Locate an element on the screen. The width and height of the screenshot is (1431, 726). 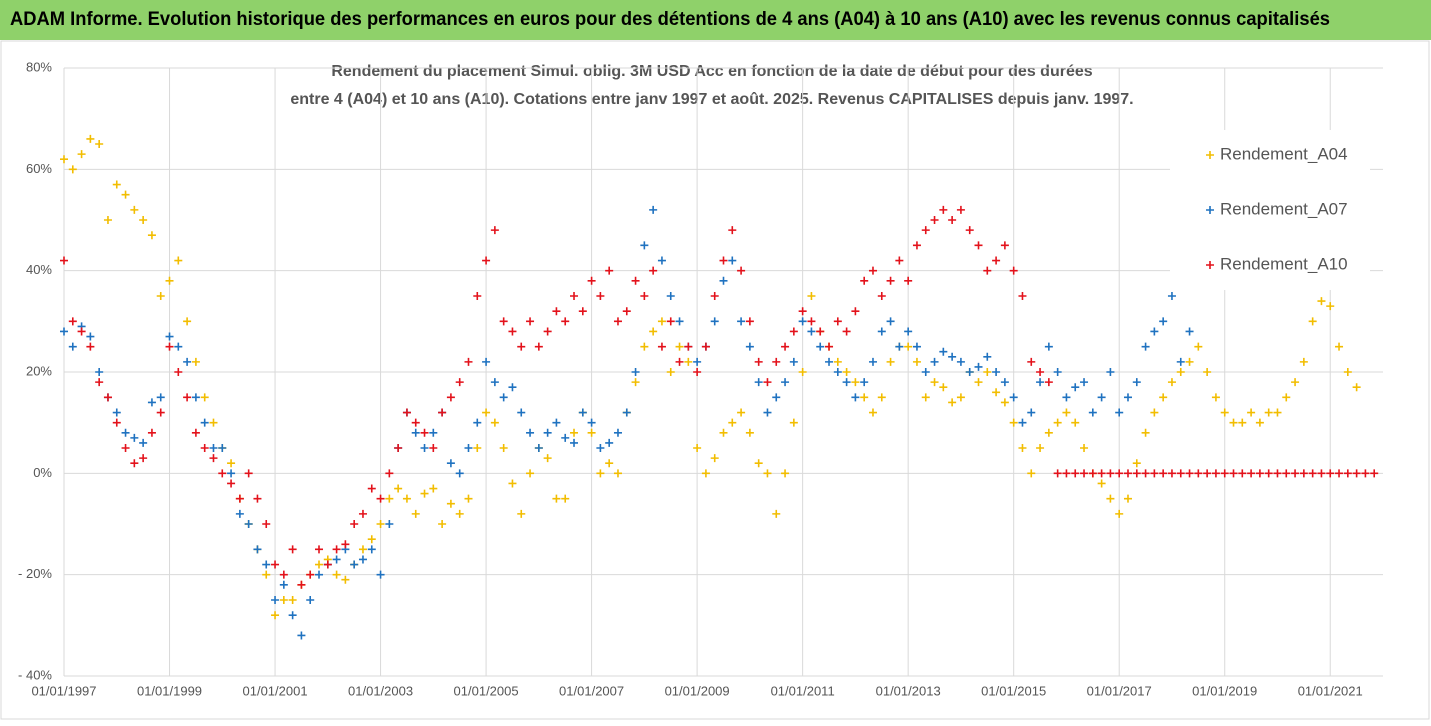
x-tick-label: 01/01/2017 is located at coordinates (1119, 690).